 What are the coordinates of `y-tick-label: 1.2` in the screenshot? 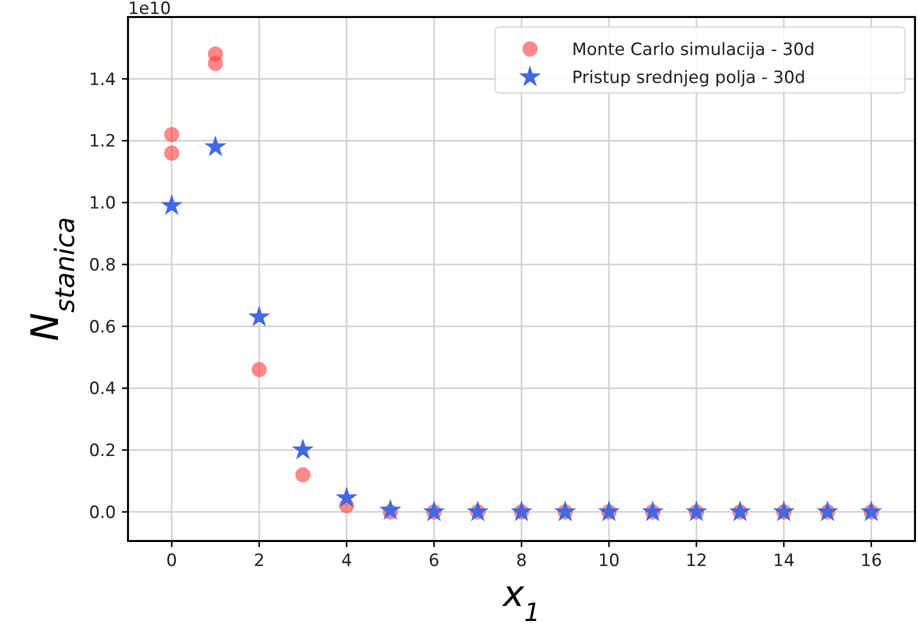 It's located at (102, 142).